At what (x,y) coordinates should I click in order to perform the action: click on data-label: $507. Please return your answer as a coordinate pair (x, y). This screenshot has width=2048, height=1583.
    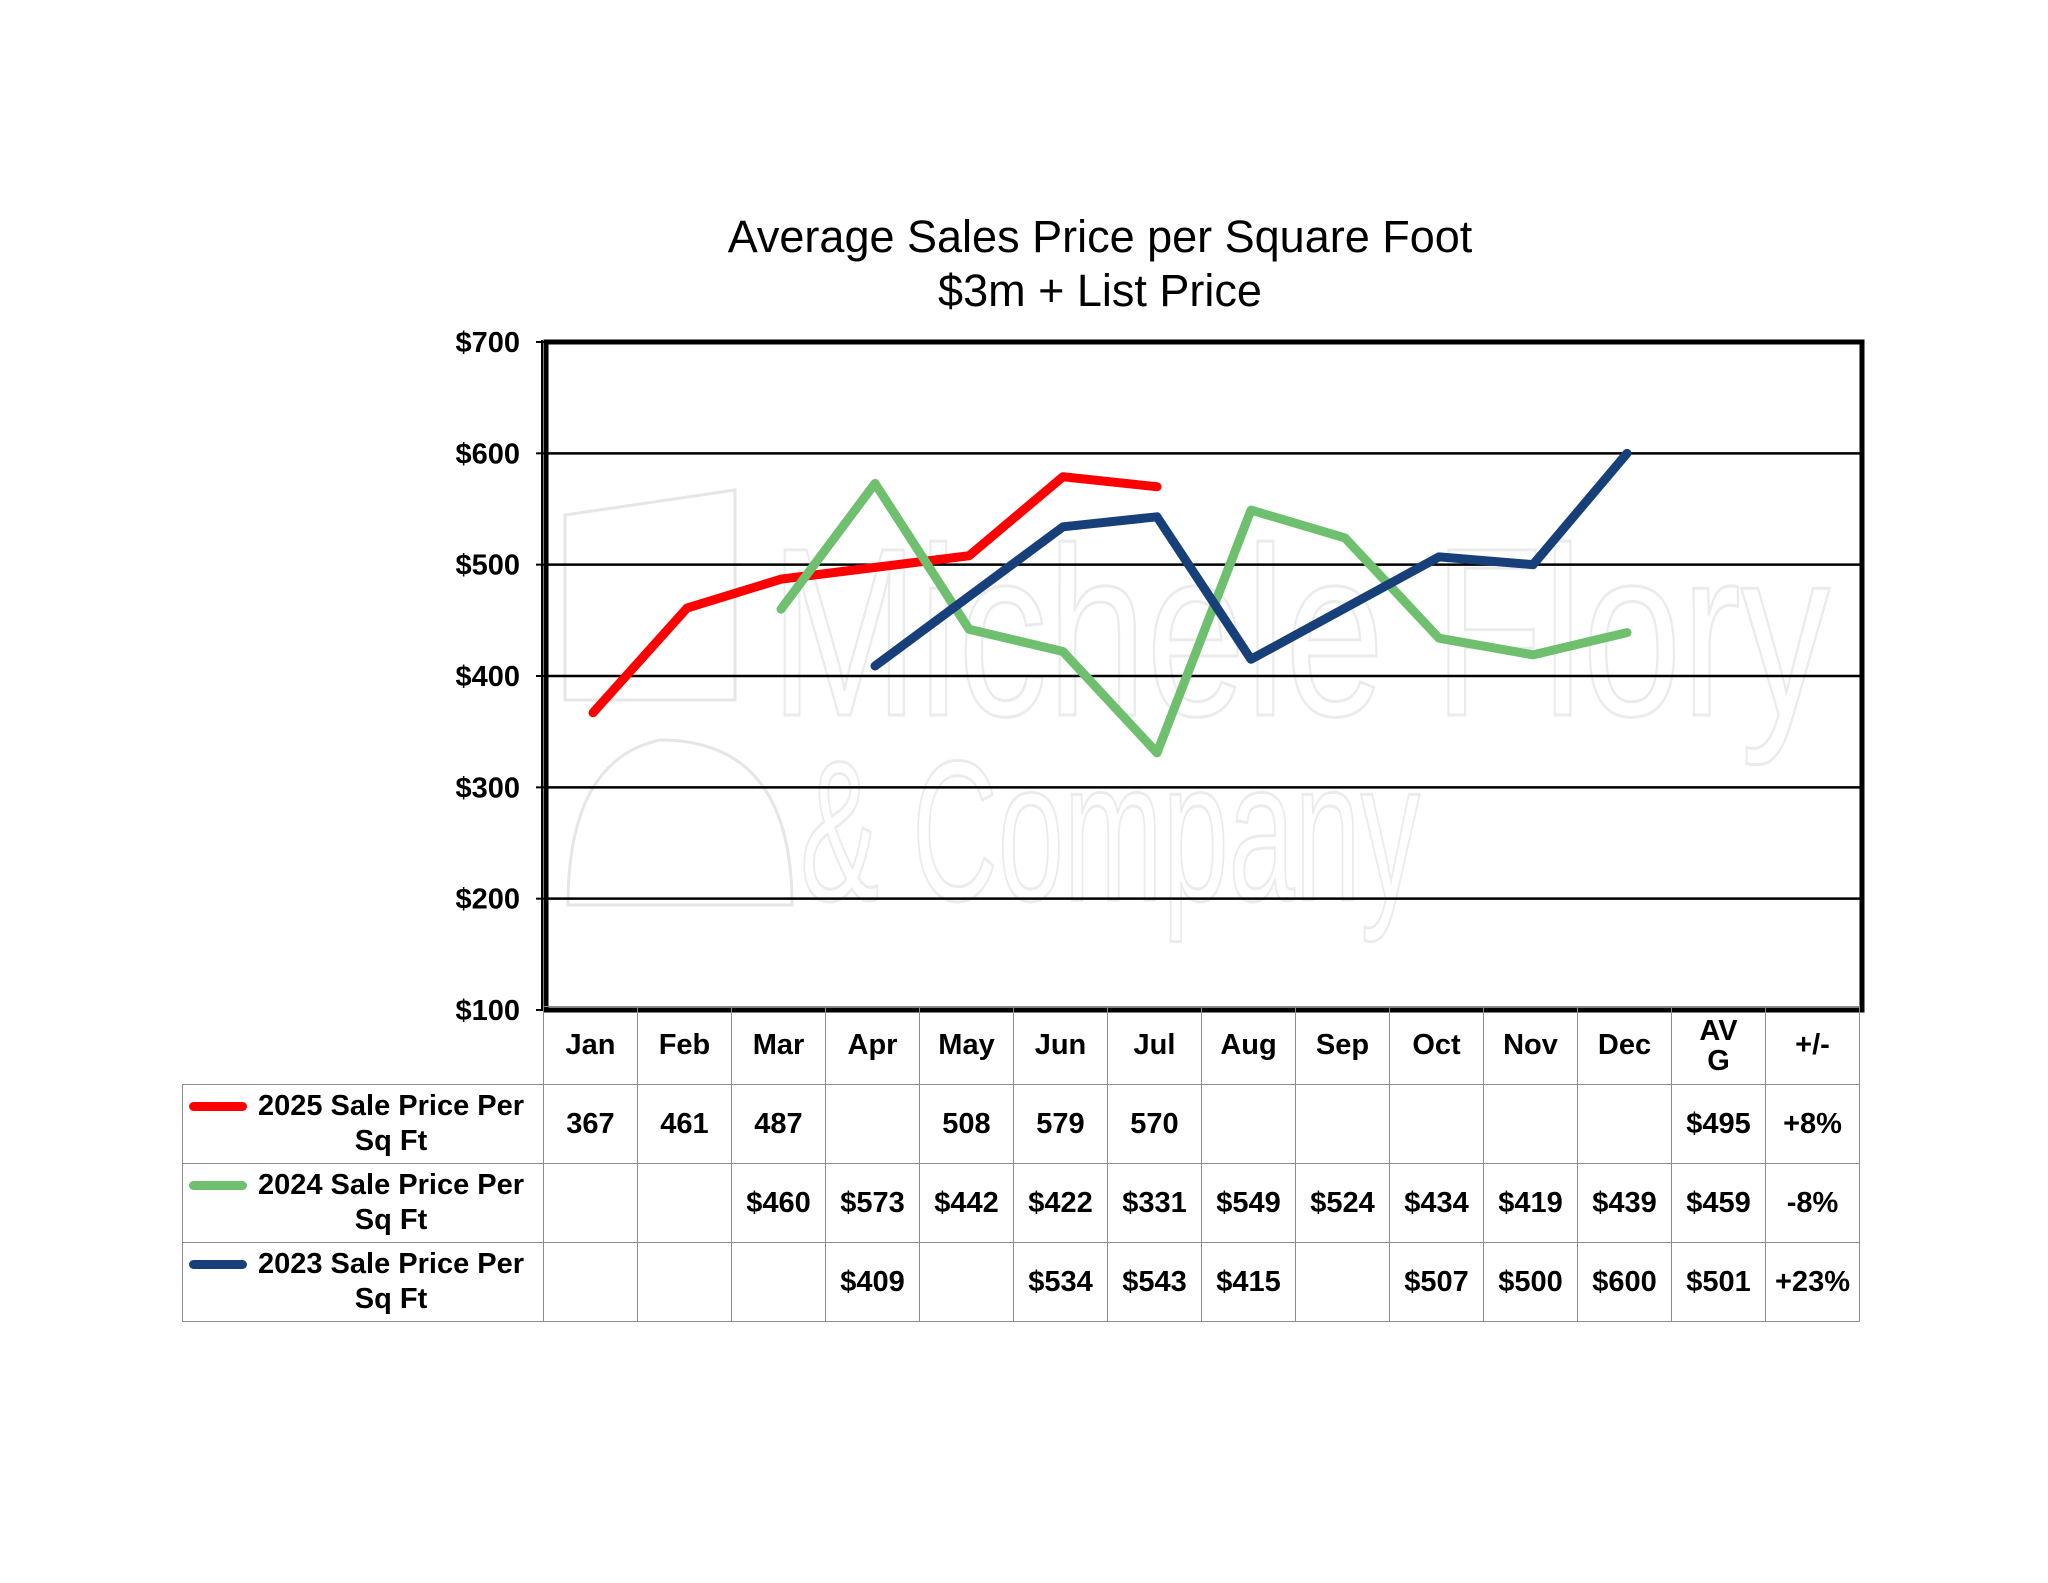
    Looking at the image, I should click on (1436, 1282).